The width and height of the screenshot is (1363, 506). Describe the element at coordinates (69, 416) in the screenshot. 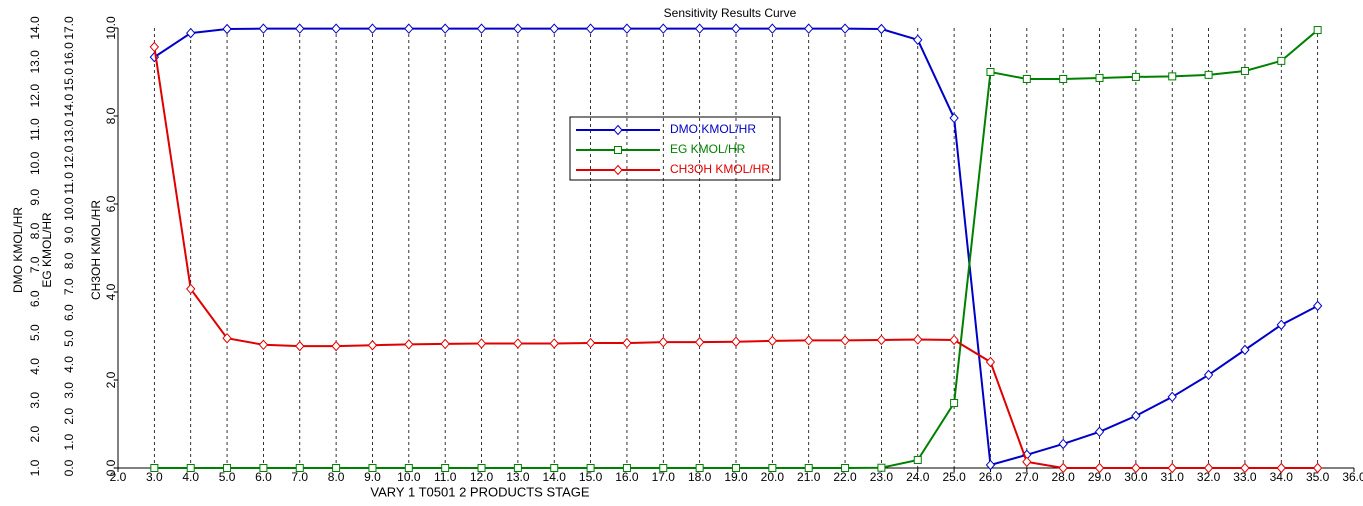

I see `y2-tick-label: 2.0` at that location.